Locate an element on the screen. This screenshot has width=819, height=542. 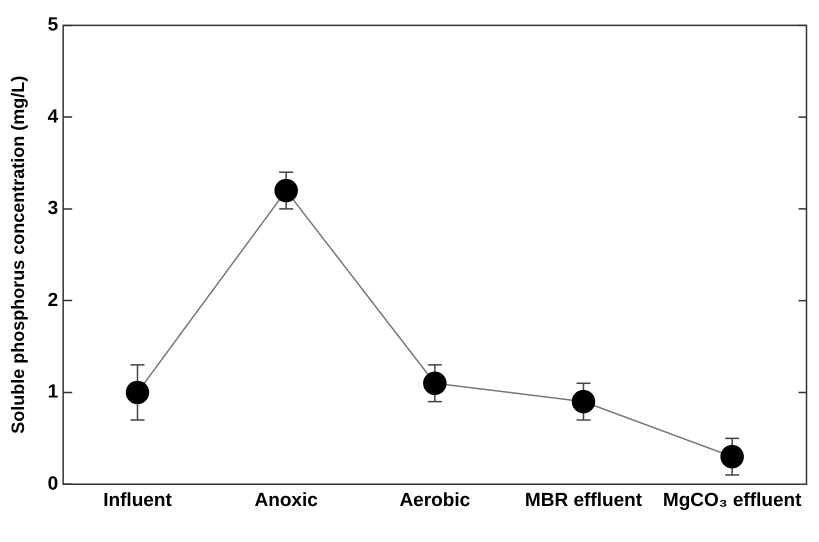
y-axis-title: Soluble phosphorus concentration (mg/L) is located at coordinates (18, 255).